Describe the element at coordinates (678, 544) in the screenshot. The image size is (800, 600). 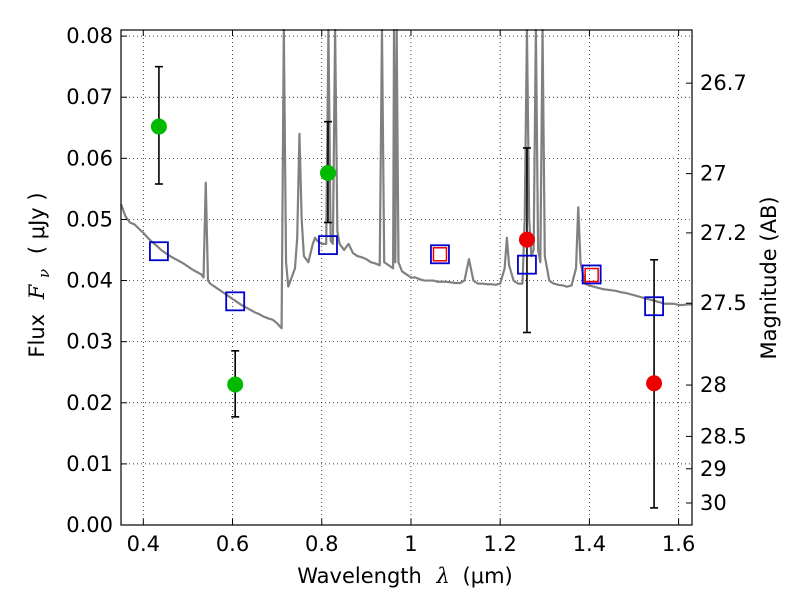
I see `x-tick-label: 1.6` at that location.